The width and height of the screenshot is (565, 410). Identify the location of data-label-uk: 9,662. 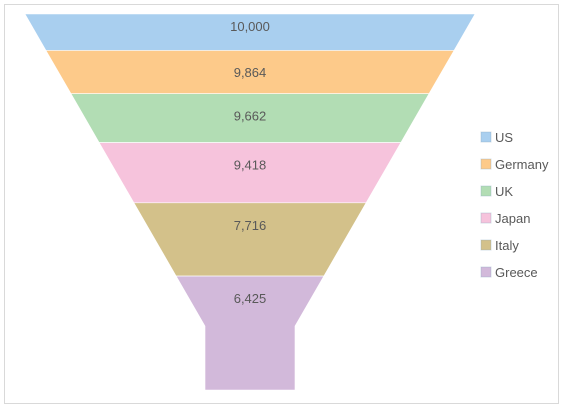
(250, 116).